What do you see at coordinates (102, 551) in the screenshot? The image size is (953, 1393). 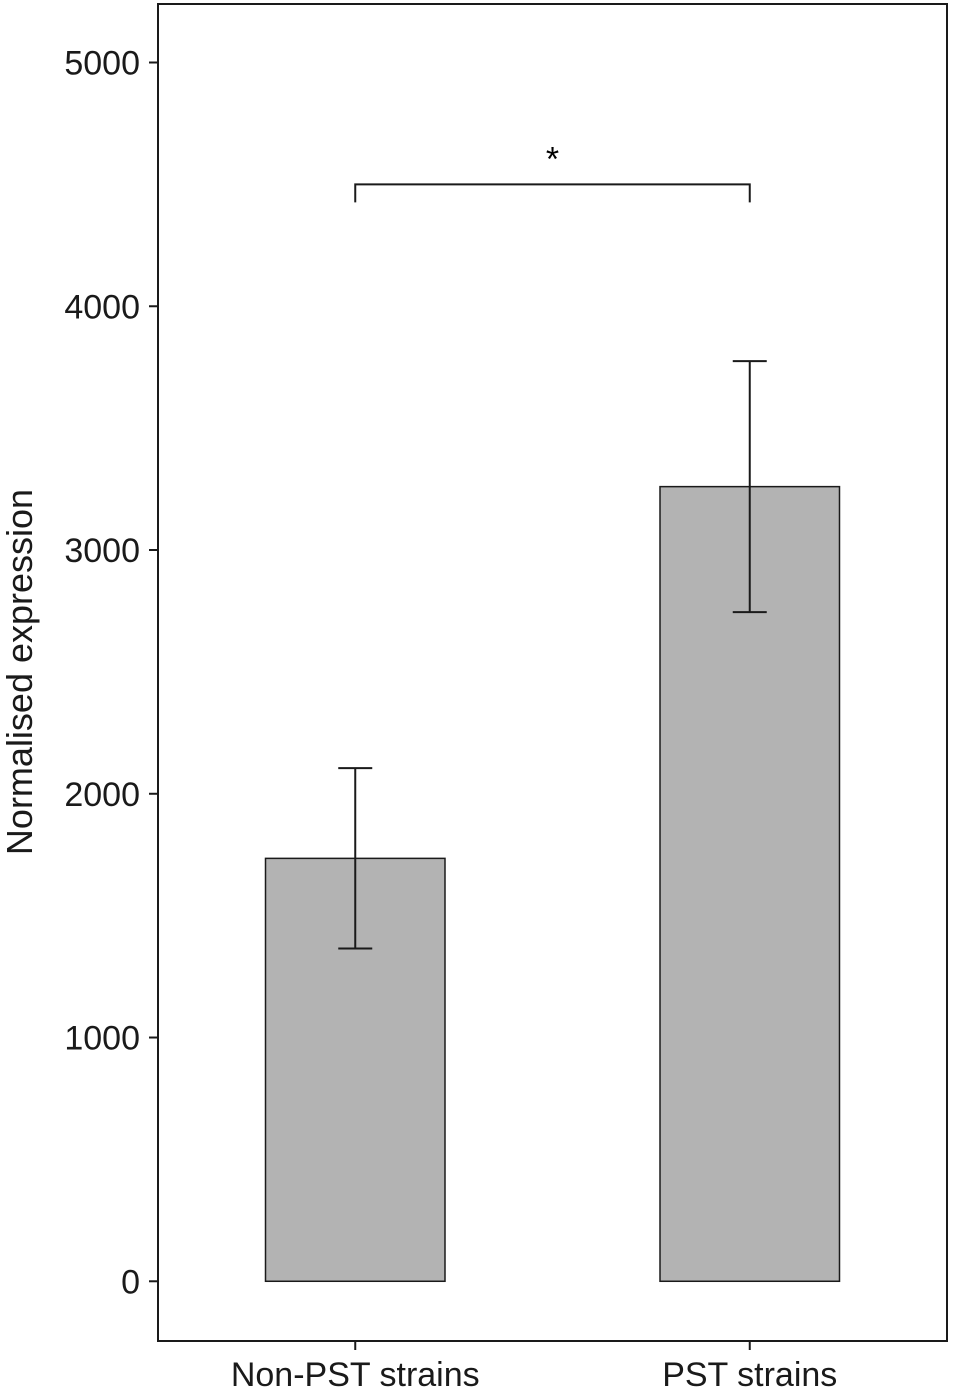 I see `y-tick-label: 3000` at bounding box center [102, 551].